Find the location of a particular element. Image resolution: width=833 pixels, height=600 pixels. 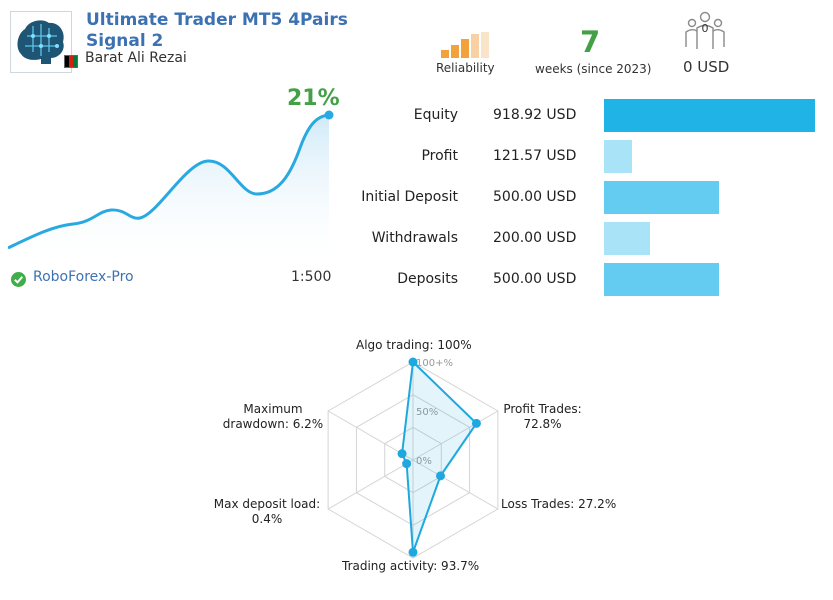

reliability-label: Reliability is located at coordinates (465, 68).